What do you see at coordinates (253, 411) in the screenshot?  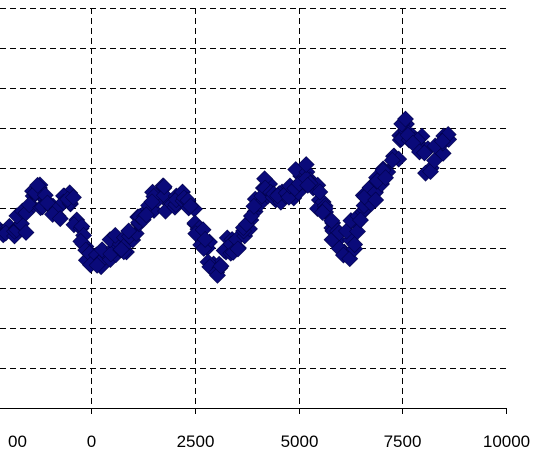 I see `x-axis` at bounding box center [253, 411].